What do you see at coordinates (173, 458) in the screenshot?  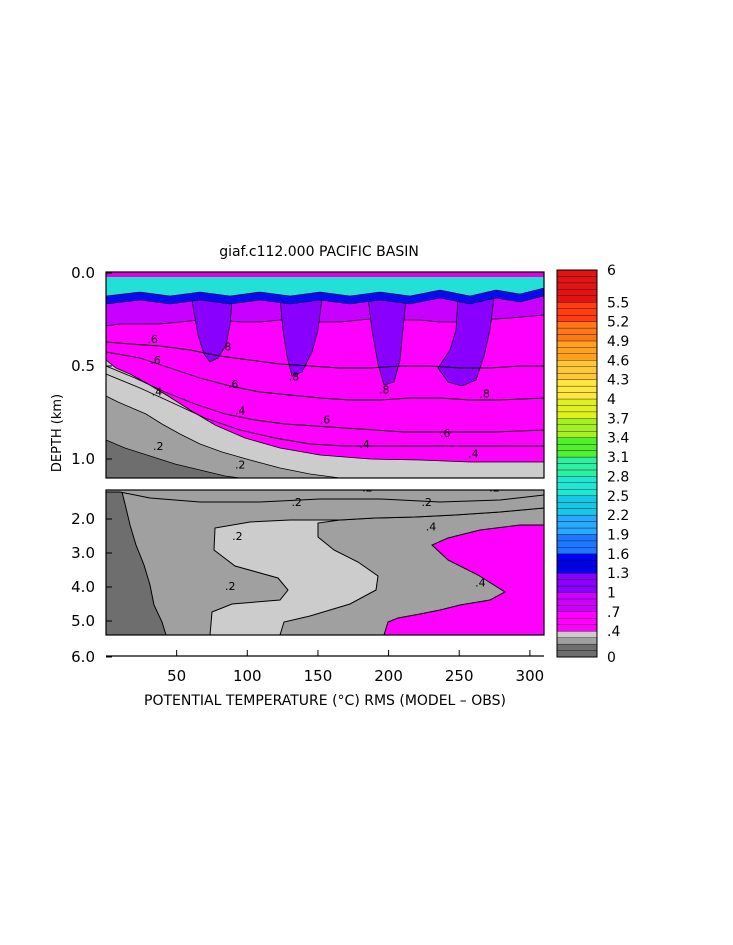 I see `upper-dark-gray-region` at bounding box center [173, 458].